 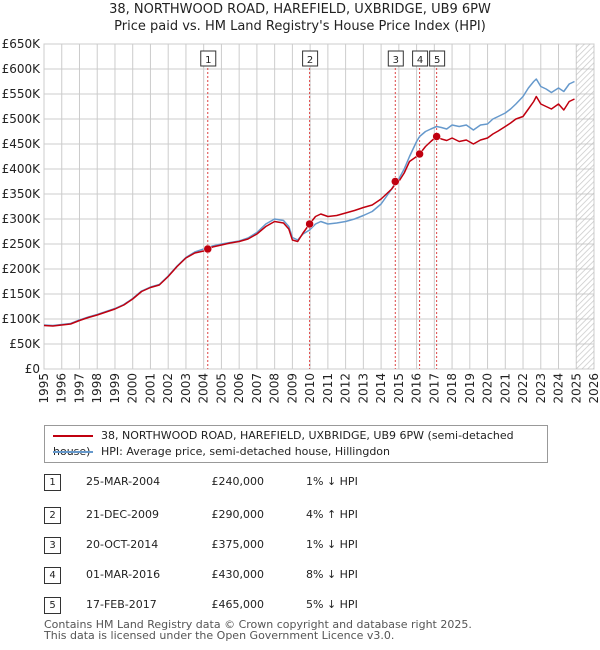 I want to click on y-tick-label: £300K, so click(x=22, y=219).